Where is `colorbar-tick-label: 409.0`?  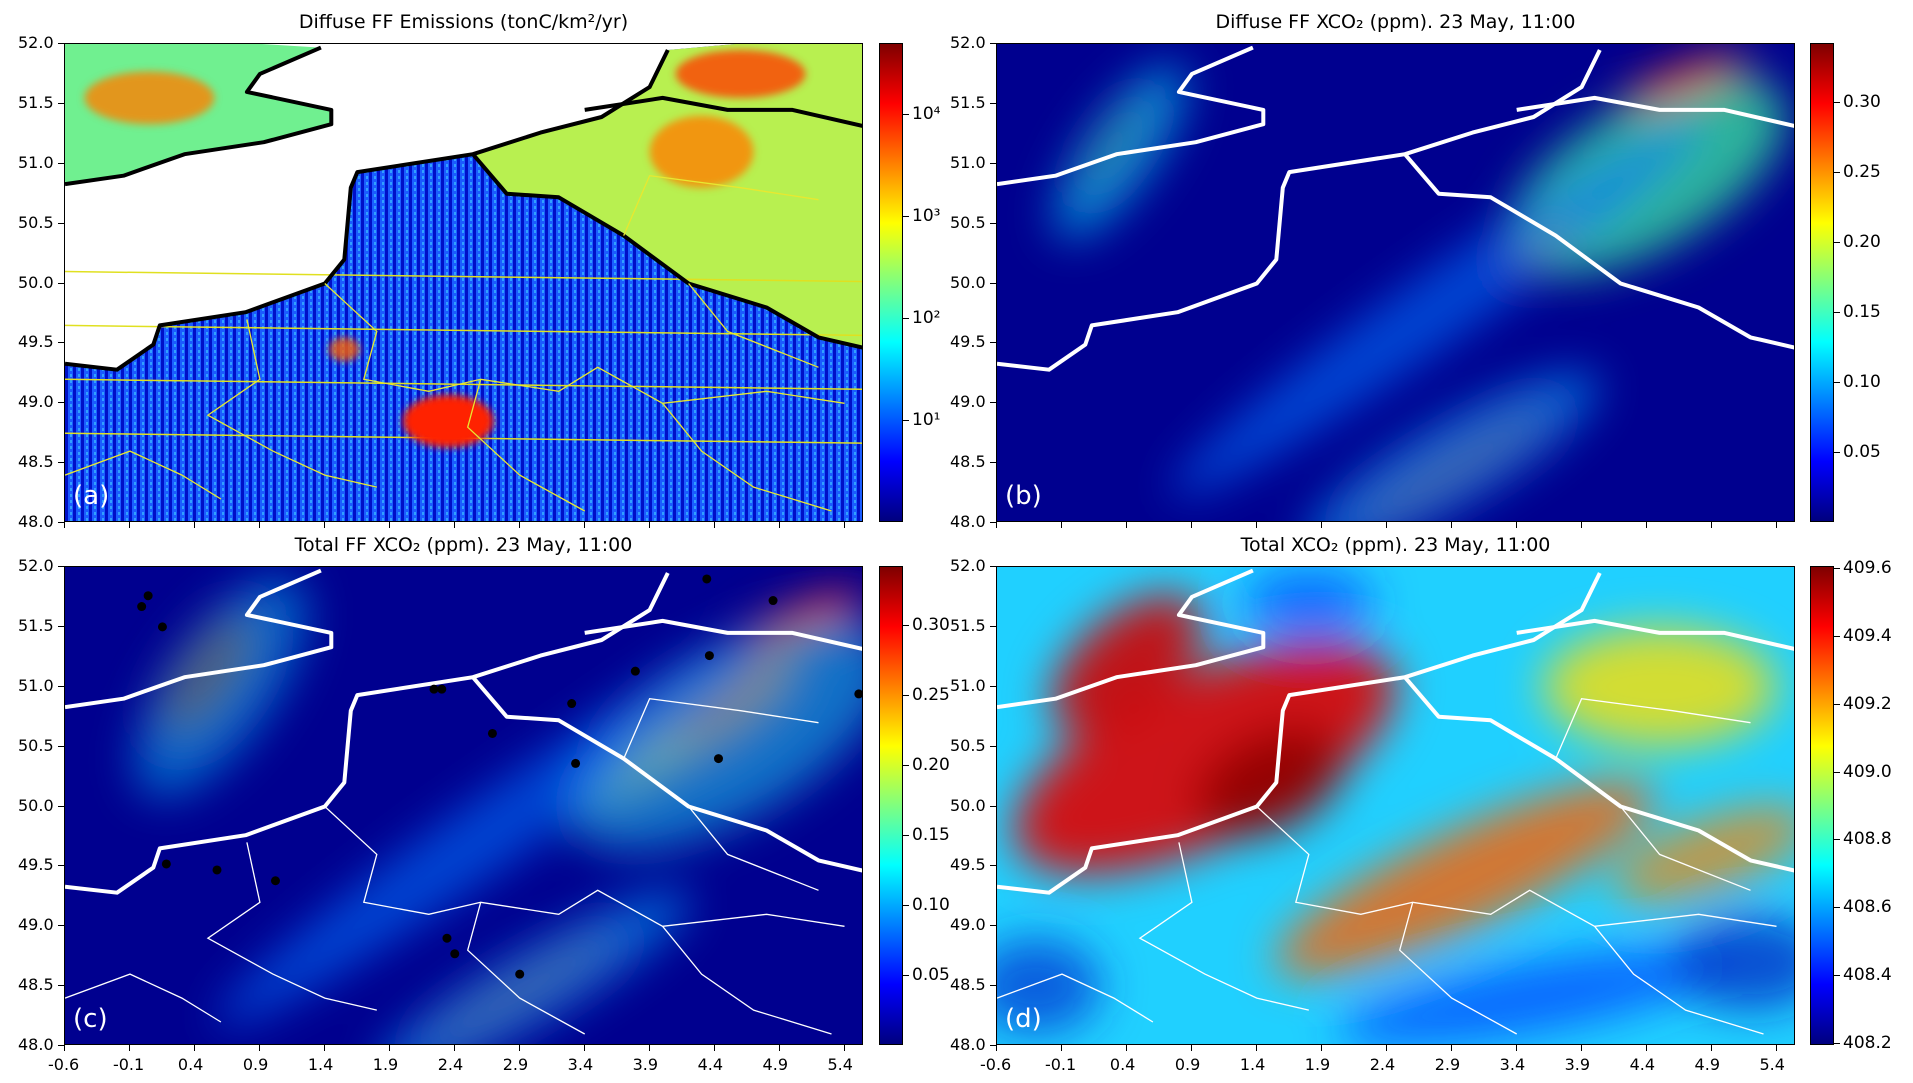
colorbar-tick-label: 409.0 is located at coordinates (1867, 771).